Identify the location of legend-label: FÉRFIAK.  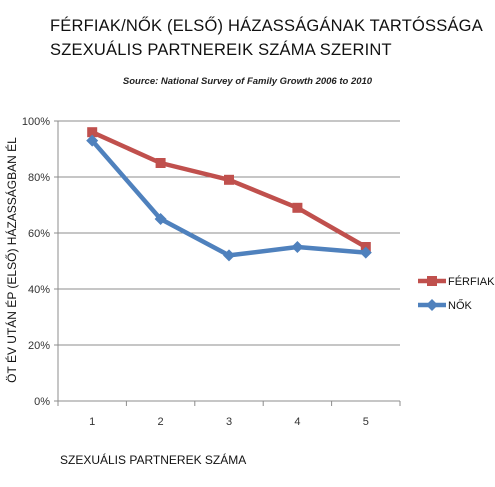
(471, 281).